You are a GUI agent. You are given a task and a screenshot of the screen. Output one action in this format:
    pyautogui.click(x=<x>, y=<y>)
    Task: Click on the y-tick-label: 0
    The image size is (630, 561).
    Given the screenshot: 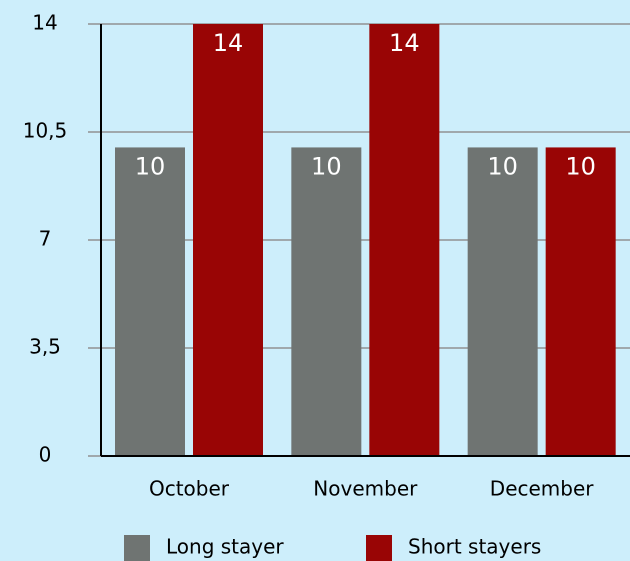 What is the action you would take?
    pyautogui.click(x=45, y=455)
    